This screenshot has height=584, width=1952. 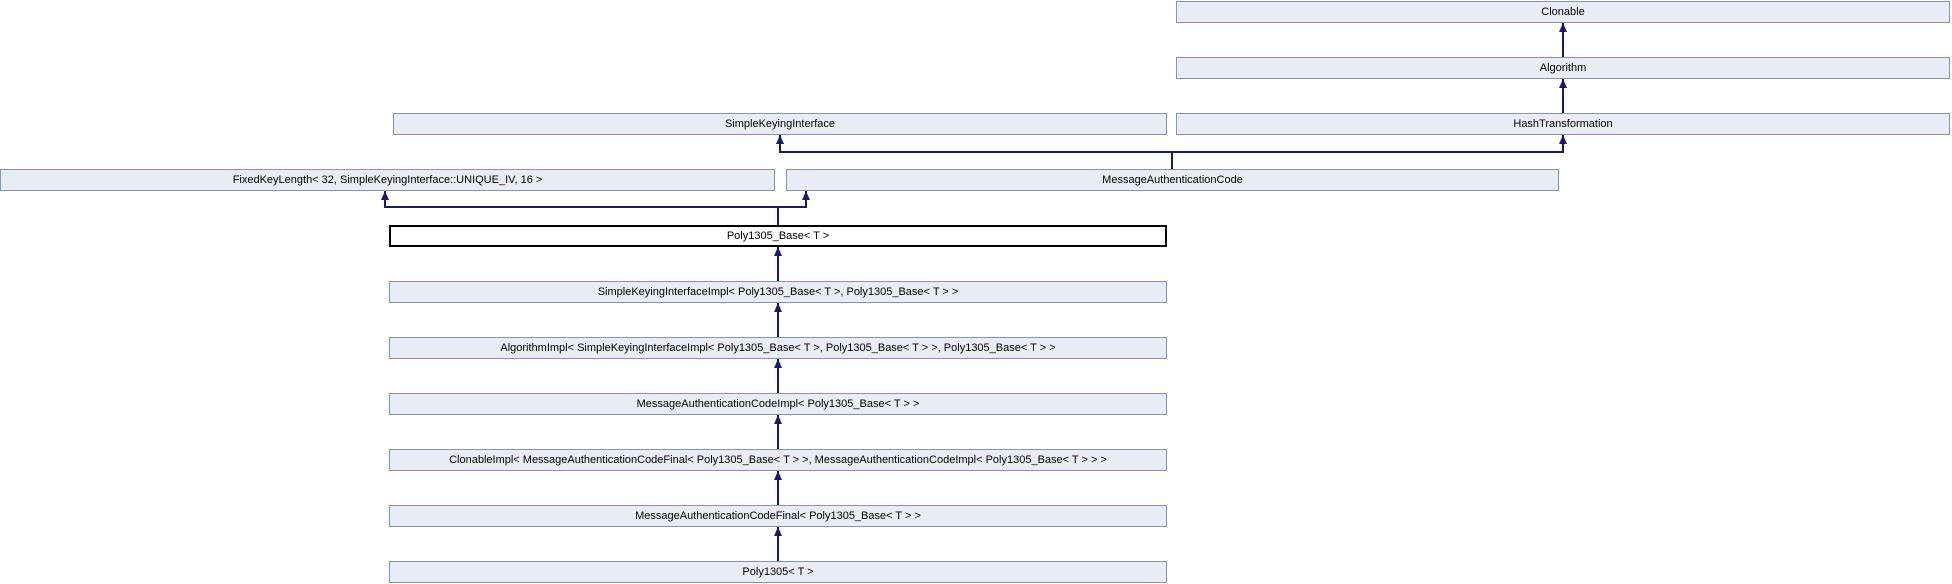 What do you see at coordinates (1172, 180) in the screenshot?
I see `class-node-message-authentication-code: MessageAuthenticationCode` at bounding box center [1172, 180].